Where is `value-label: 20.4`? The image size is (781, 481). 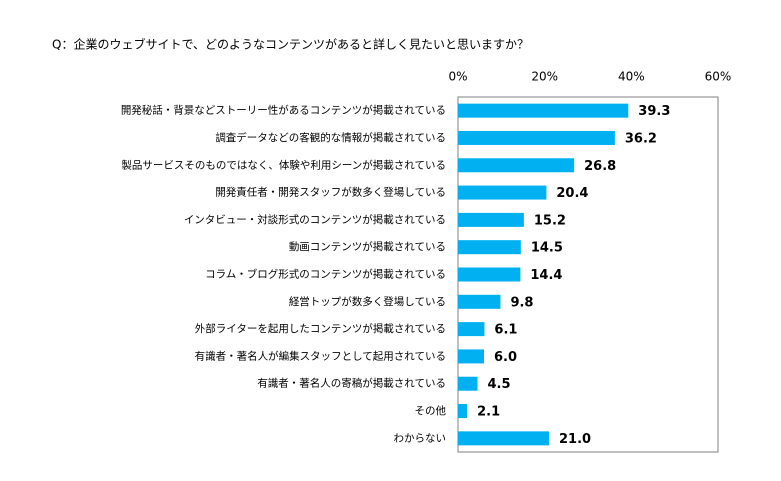 value-label: 20.4 is located at coordinates (572, 193).